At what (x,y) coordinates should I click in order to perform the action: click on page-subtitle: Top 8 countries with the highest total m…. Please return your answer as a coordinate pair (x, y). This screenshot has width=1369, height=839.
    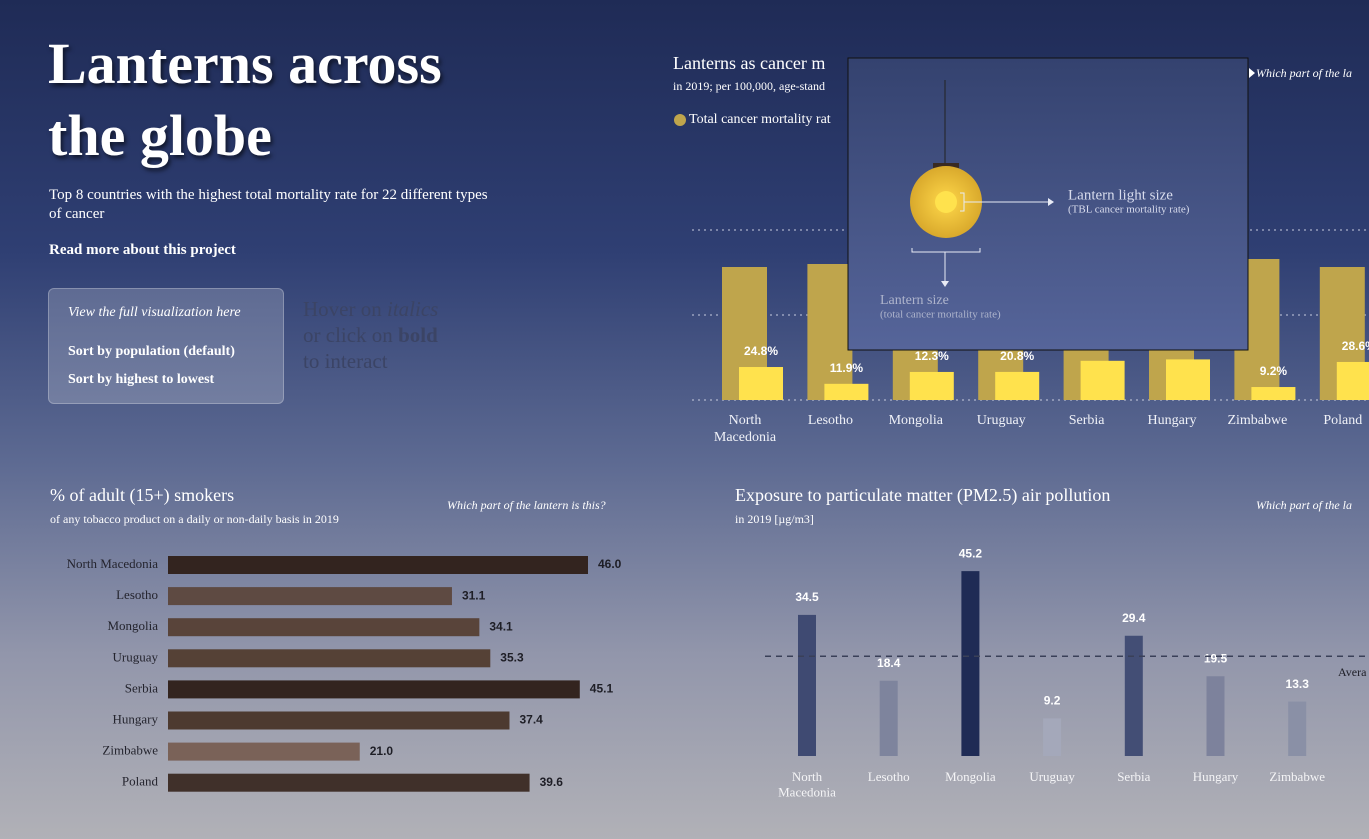
    Looking at the image, I should click on (268, 204).